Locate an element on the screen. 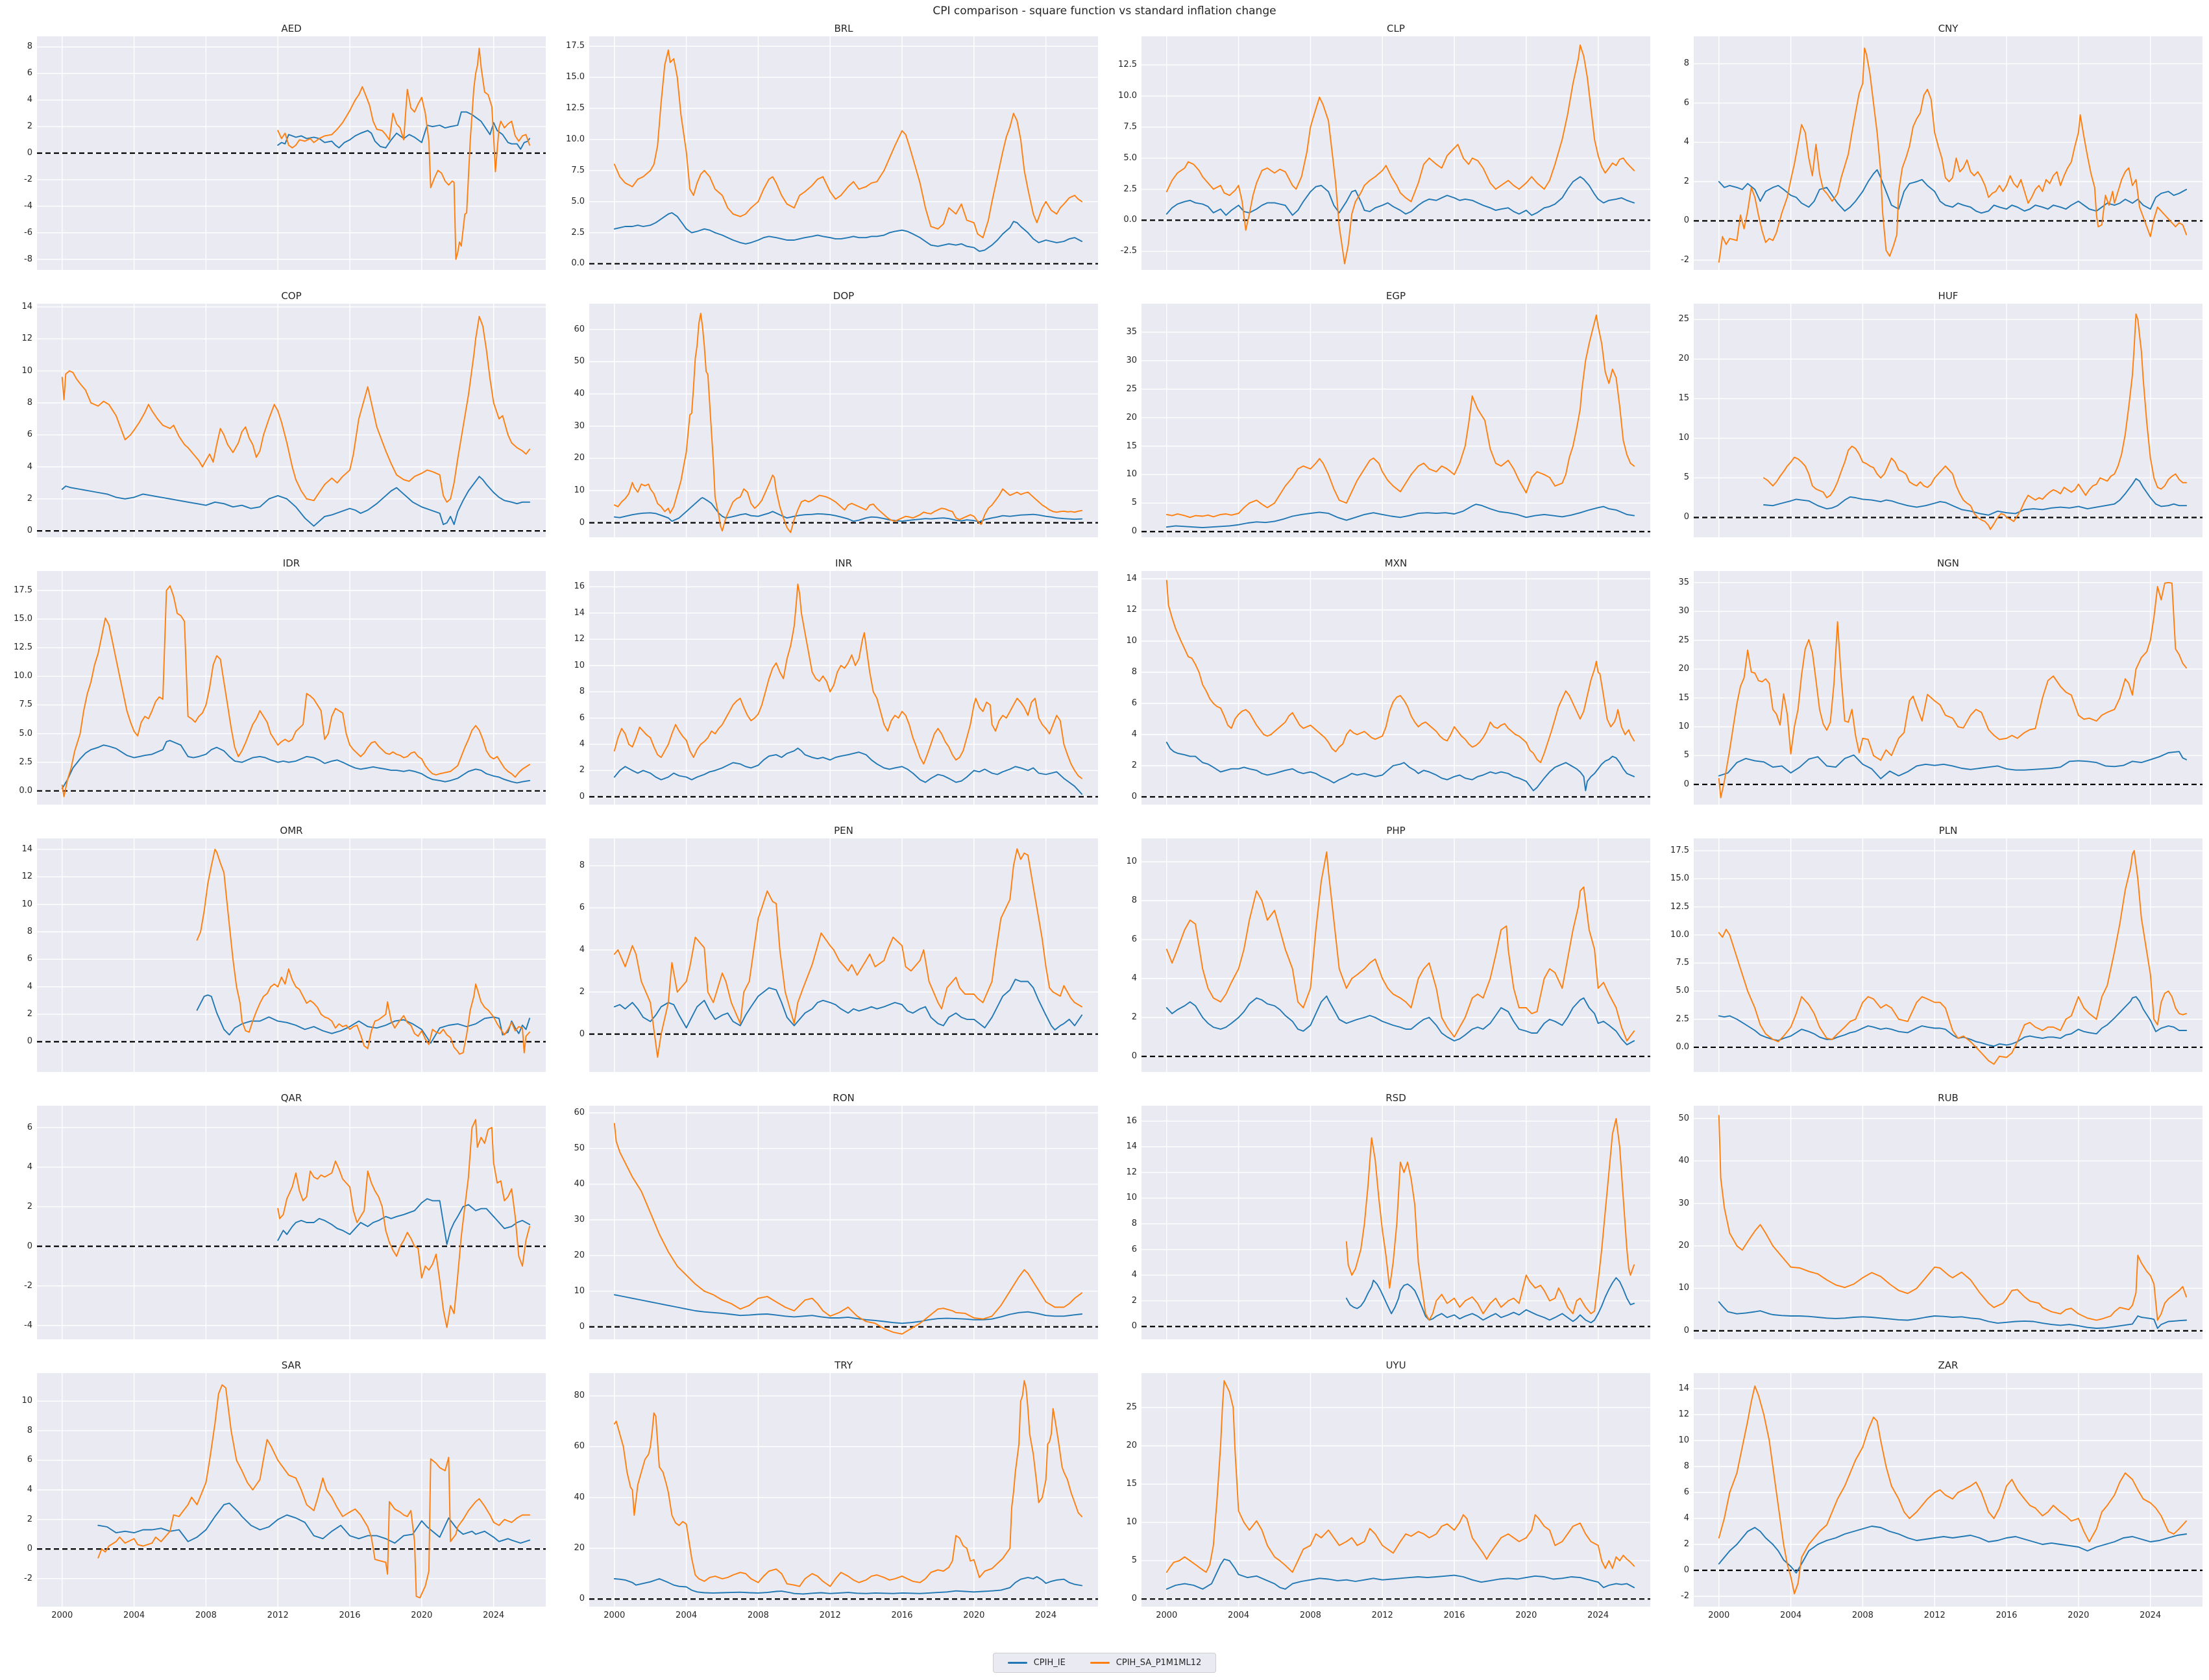 Image resolution: width=2209 pixels, height=1680 pixels. subplot-NGN: NGN 0 5 10 15 20 25 30 35 is located at coordinates (1933, 690).